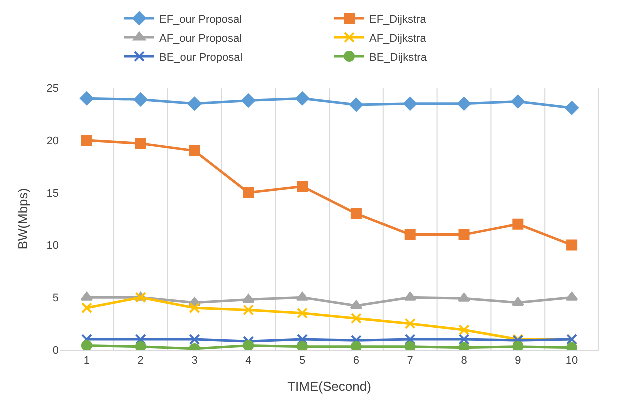 The width and height of the screenshot is (619, 403). Describe the element at coordinates (410, 361) in the screenshot. I see `x-tick-label: 7` at that location.